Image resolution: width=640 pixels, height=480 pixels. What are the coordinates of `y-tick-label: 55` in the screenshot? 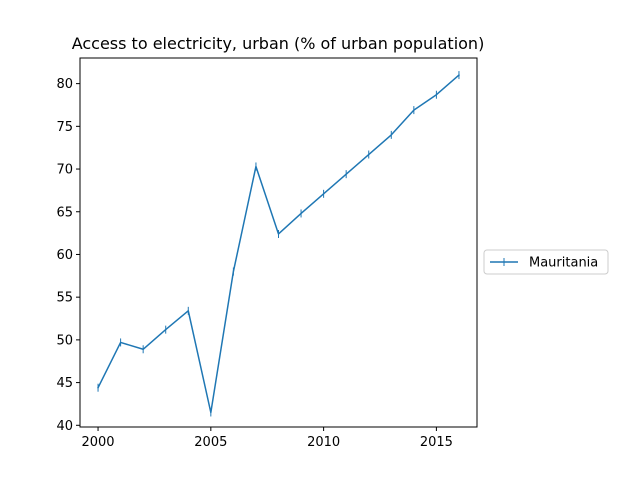 It's located at (64, 298).